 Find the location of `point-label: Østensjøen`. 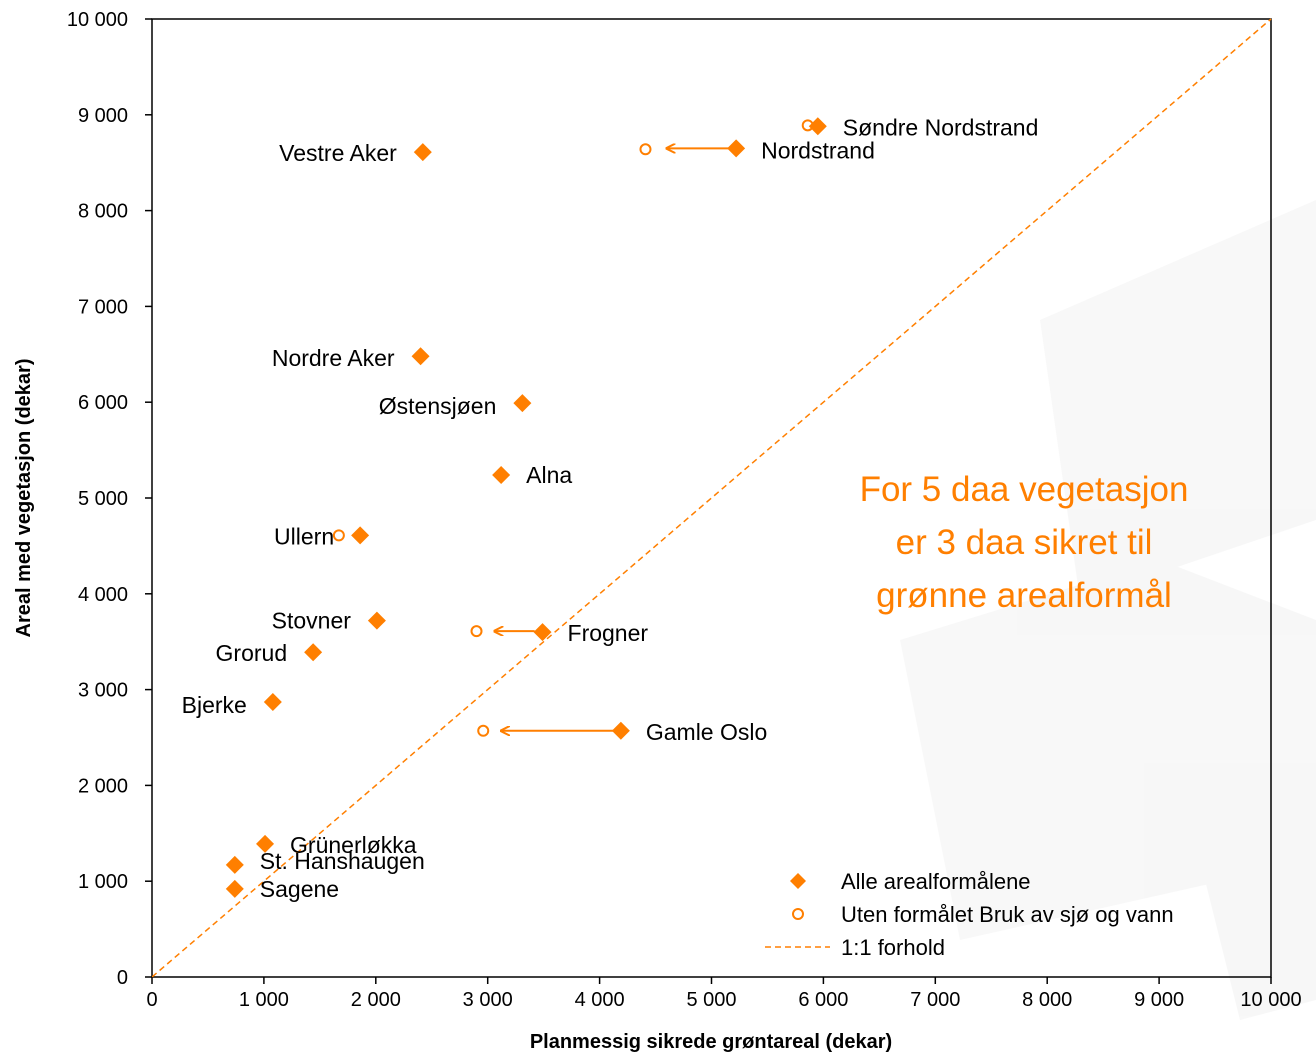

point-label: Østensjøen is located at coordinates (438, 406).